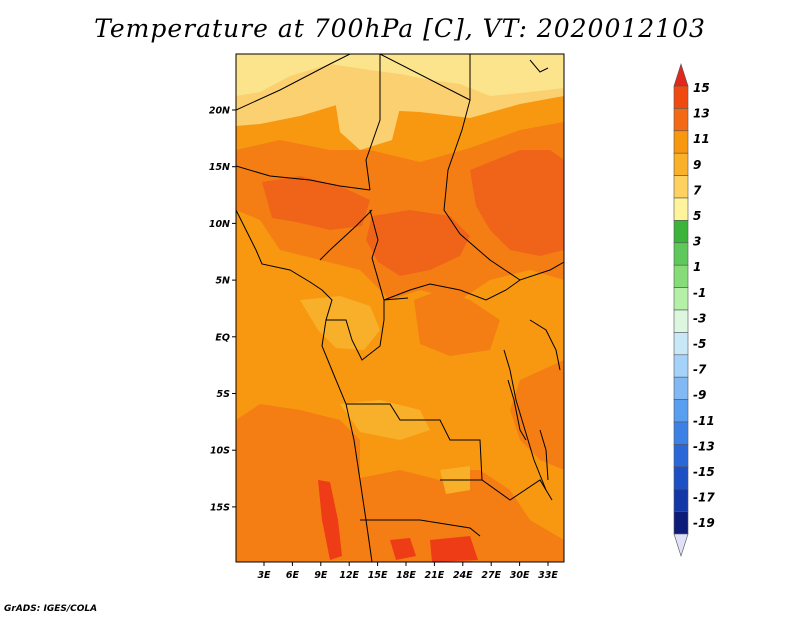 This screenshot has height=618, width=800. I want to click on colorbar-label: -11, so click(704, 421).